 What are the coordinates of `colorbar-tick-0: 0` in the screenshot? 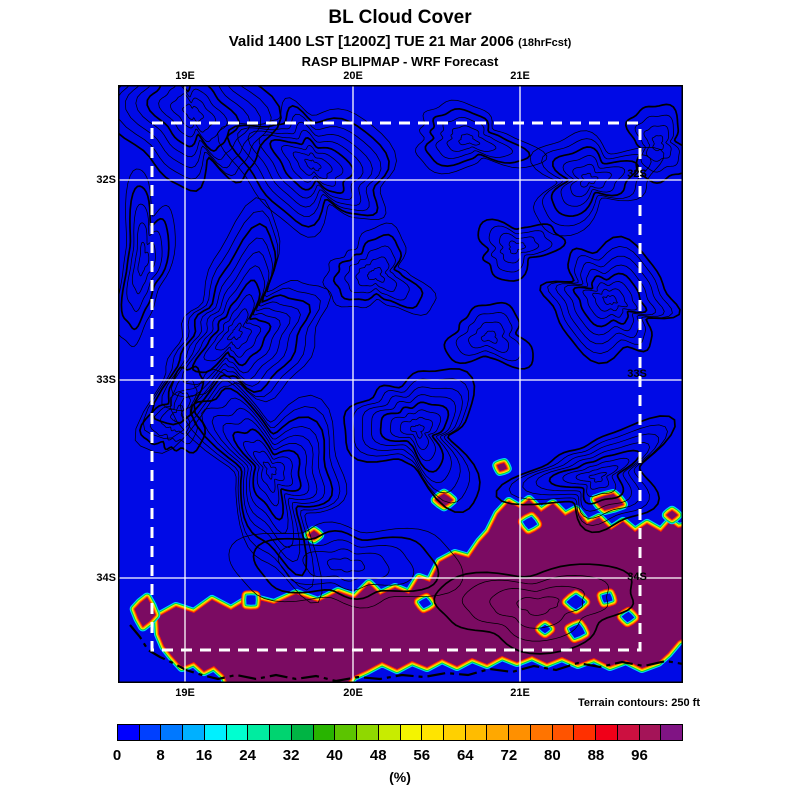 It's located at (117, 755).